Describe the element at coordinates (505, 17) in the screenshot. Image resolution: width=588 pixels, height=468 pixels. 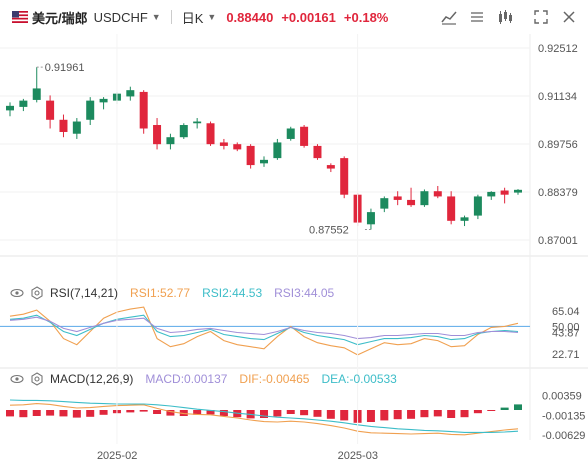
I see `compare-icon` at that location.